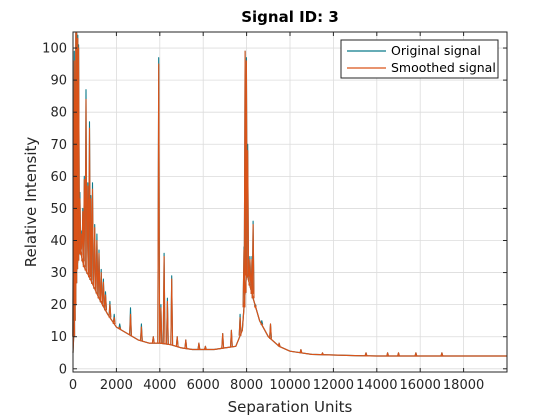 This screenshot has height=420, width=560. I want to click on y-tick-label: 20, so click(58, 305).